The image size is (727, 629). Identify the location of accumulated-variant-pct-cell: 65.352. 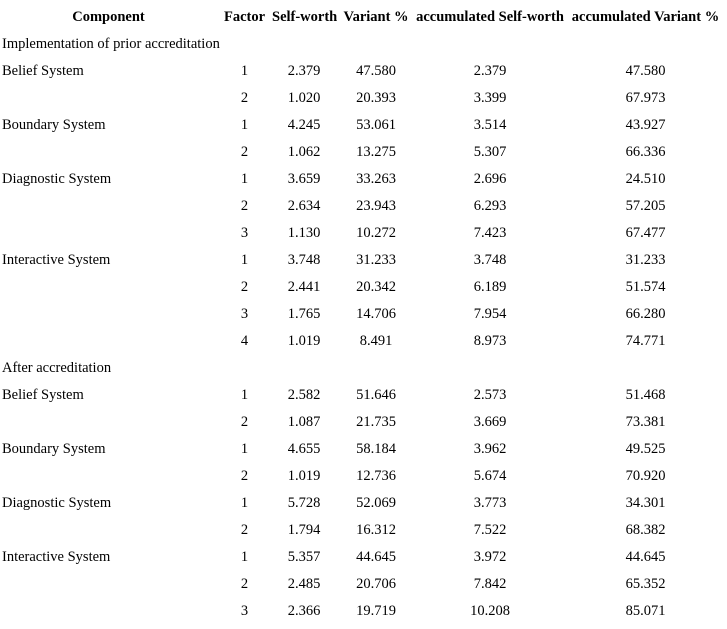
(645, 584).